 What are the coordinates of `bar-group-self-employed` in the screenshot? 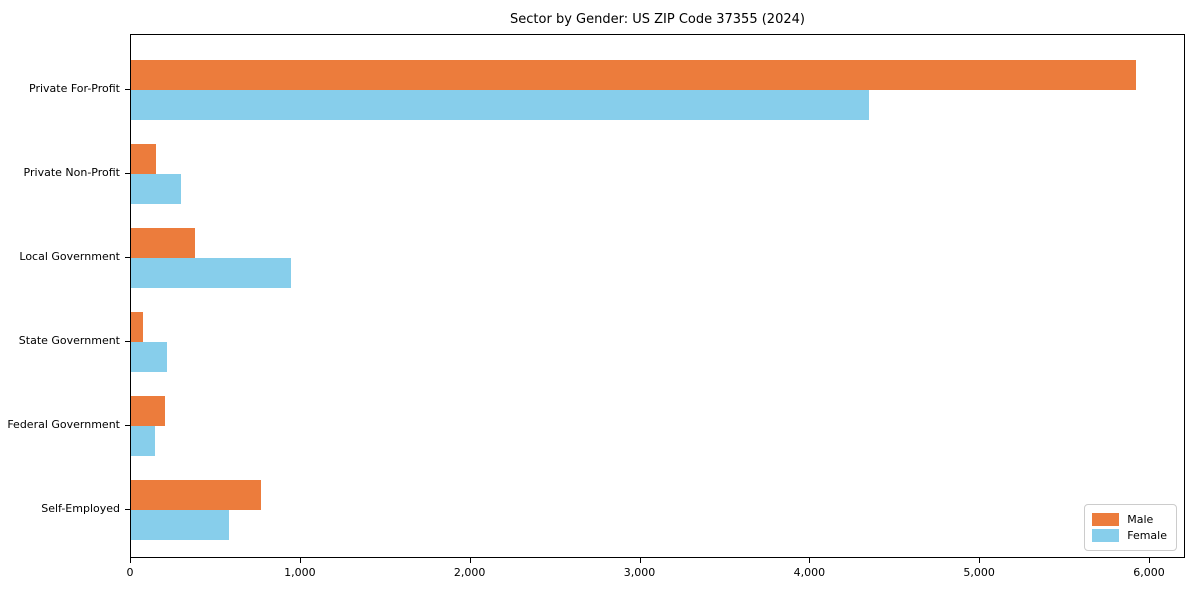 It's located at (657, 510).